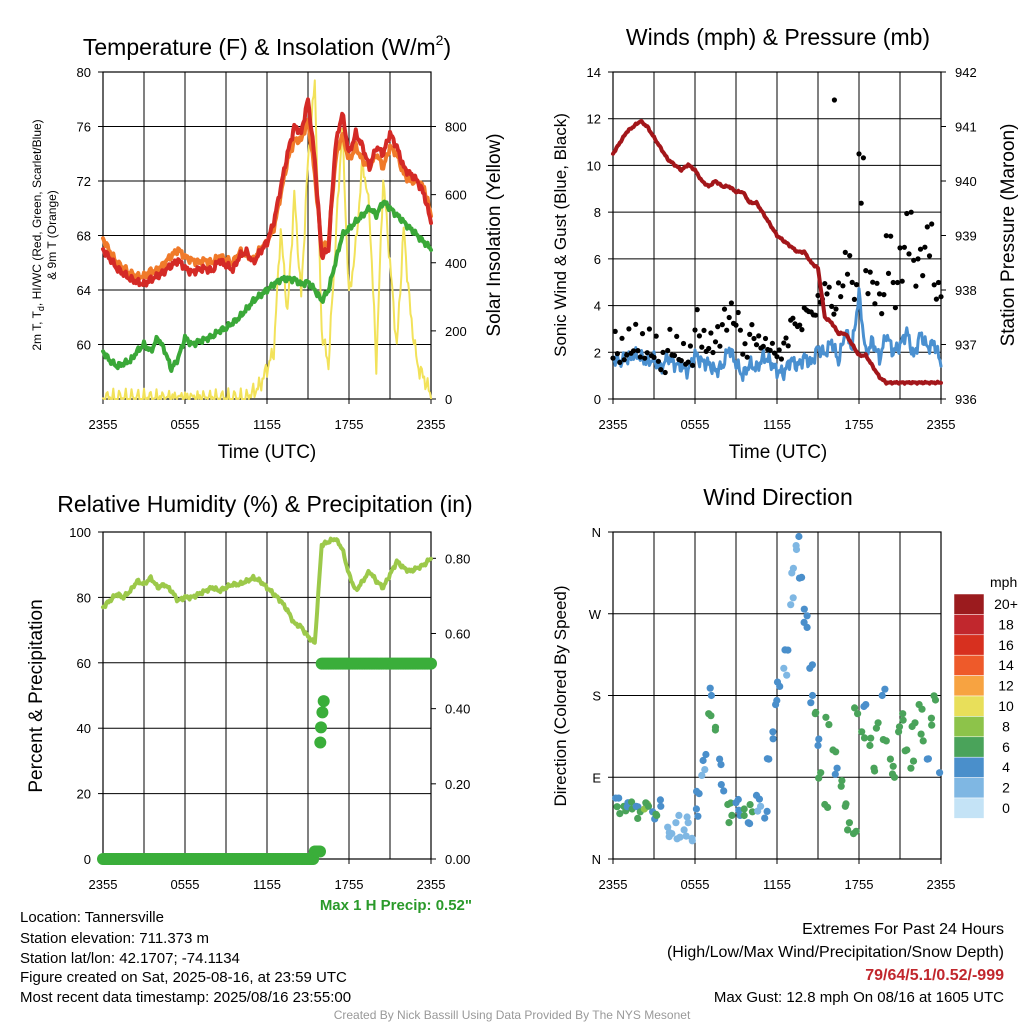 The image size is (1024, 1024). I want to click on max-gust-text: Max Gust: 12.8 mph On 08/16 at 1605 UTC, so click(859, 997).